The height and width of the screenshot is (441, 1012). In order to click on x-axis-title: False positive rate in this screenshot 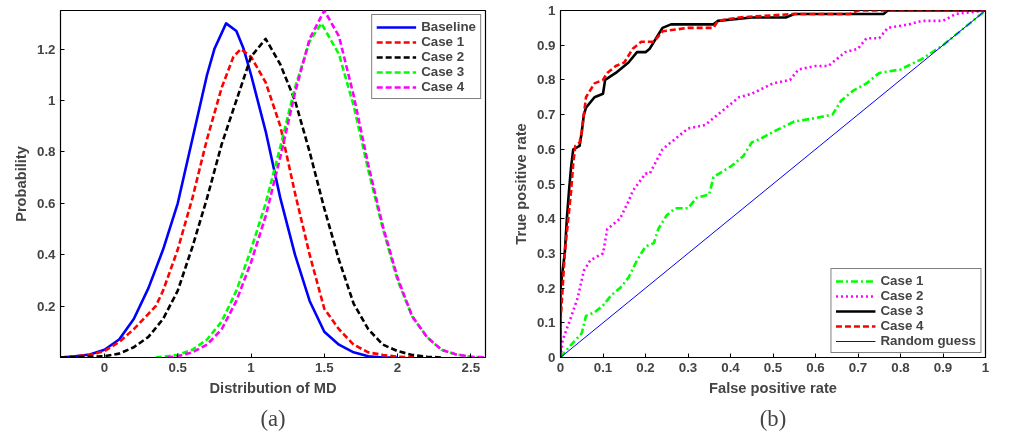, I will do `click(773, 387)`.